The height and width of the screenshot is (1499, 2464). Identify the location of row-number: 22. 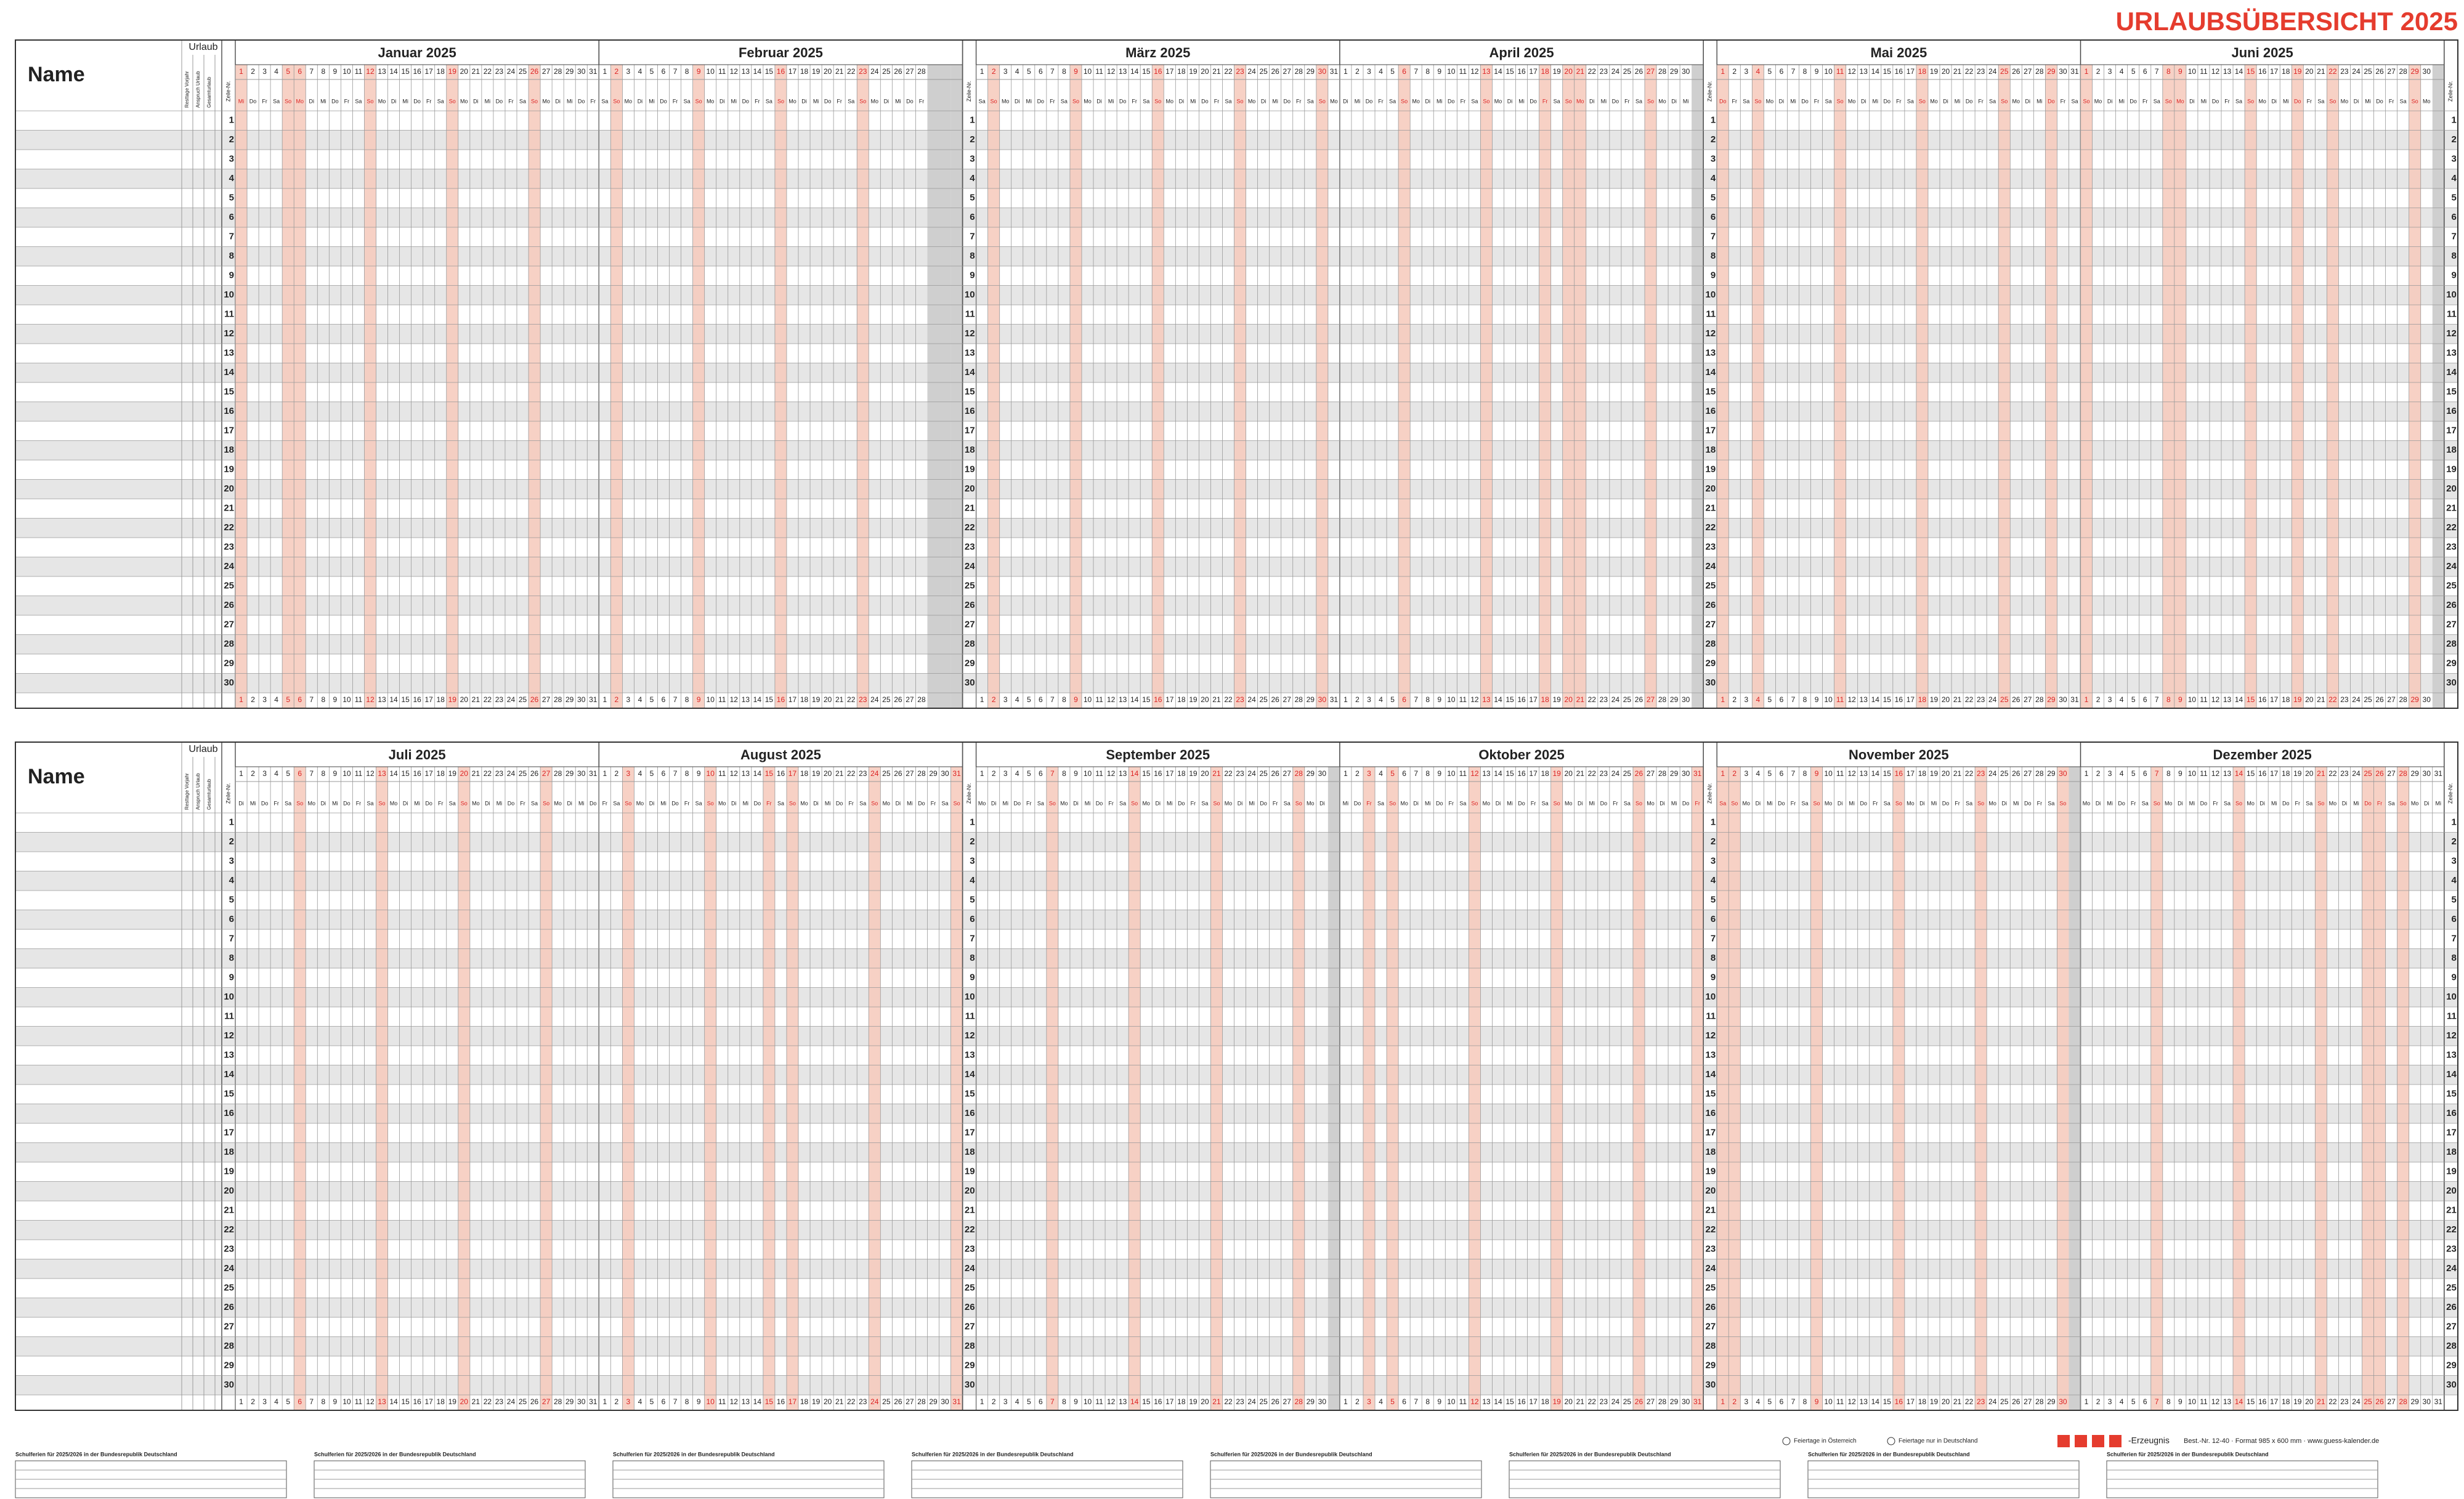
(970, 527).